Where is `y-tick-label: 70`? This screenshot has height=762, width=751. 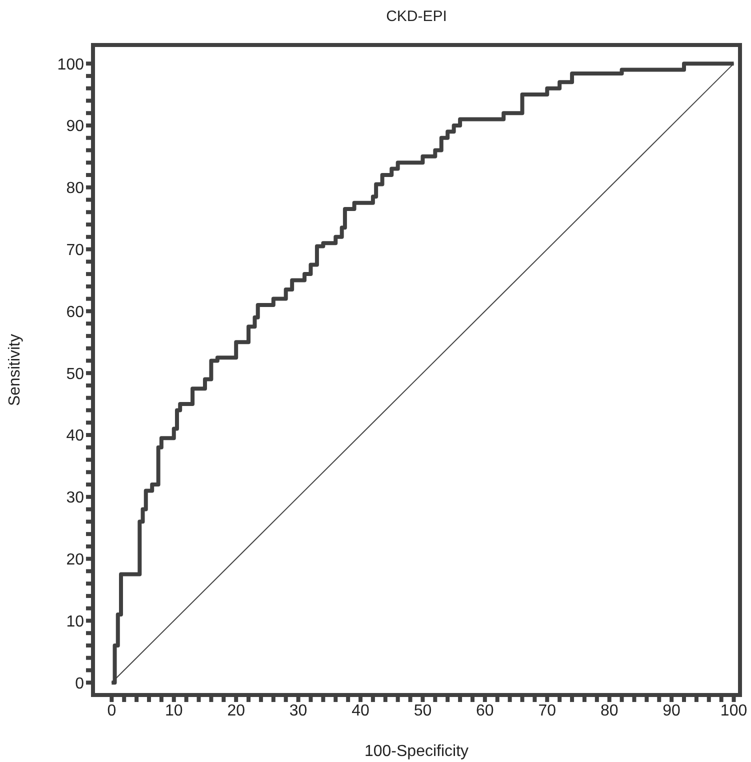
y-tick-label: 70 is located at coordinates (75, 250).